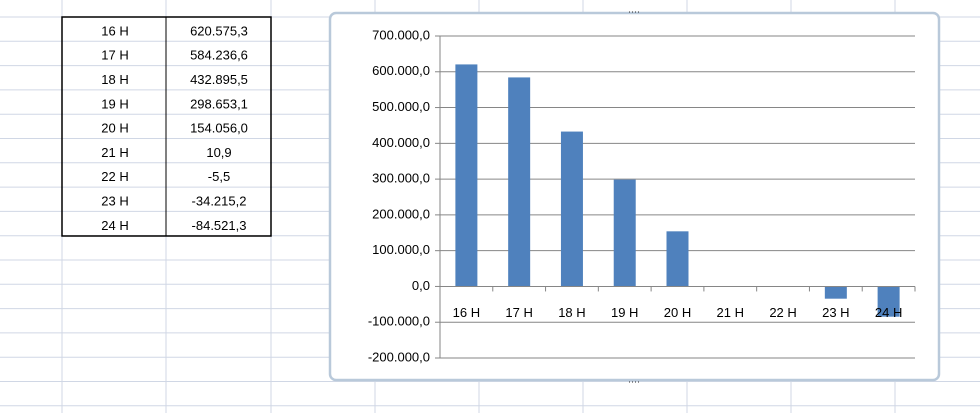  I want to click on row-label: 22 H, so click(114, 176).